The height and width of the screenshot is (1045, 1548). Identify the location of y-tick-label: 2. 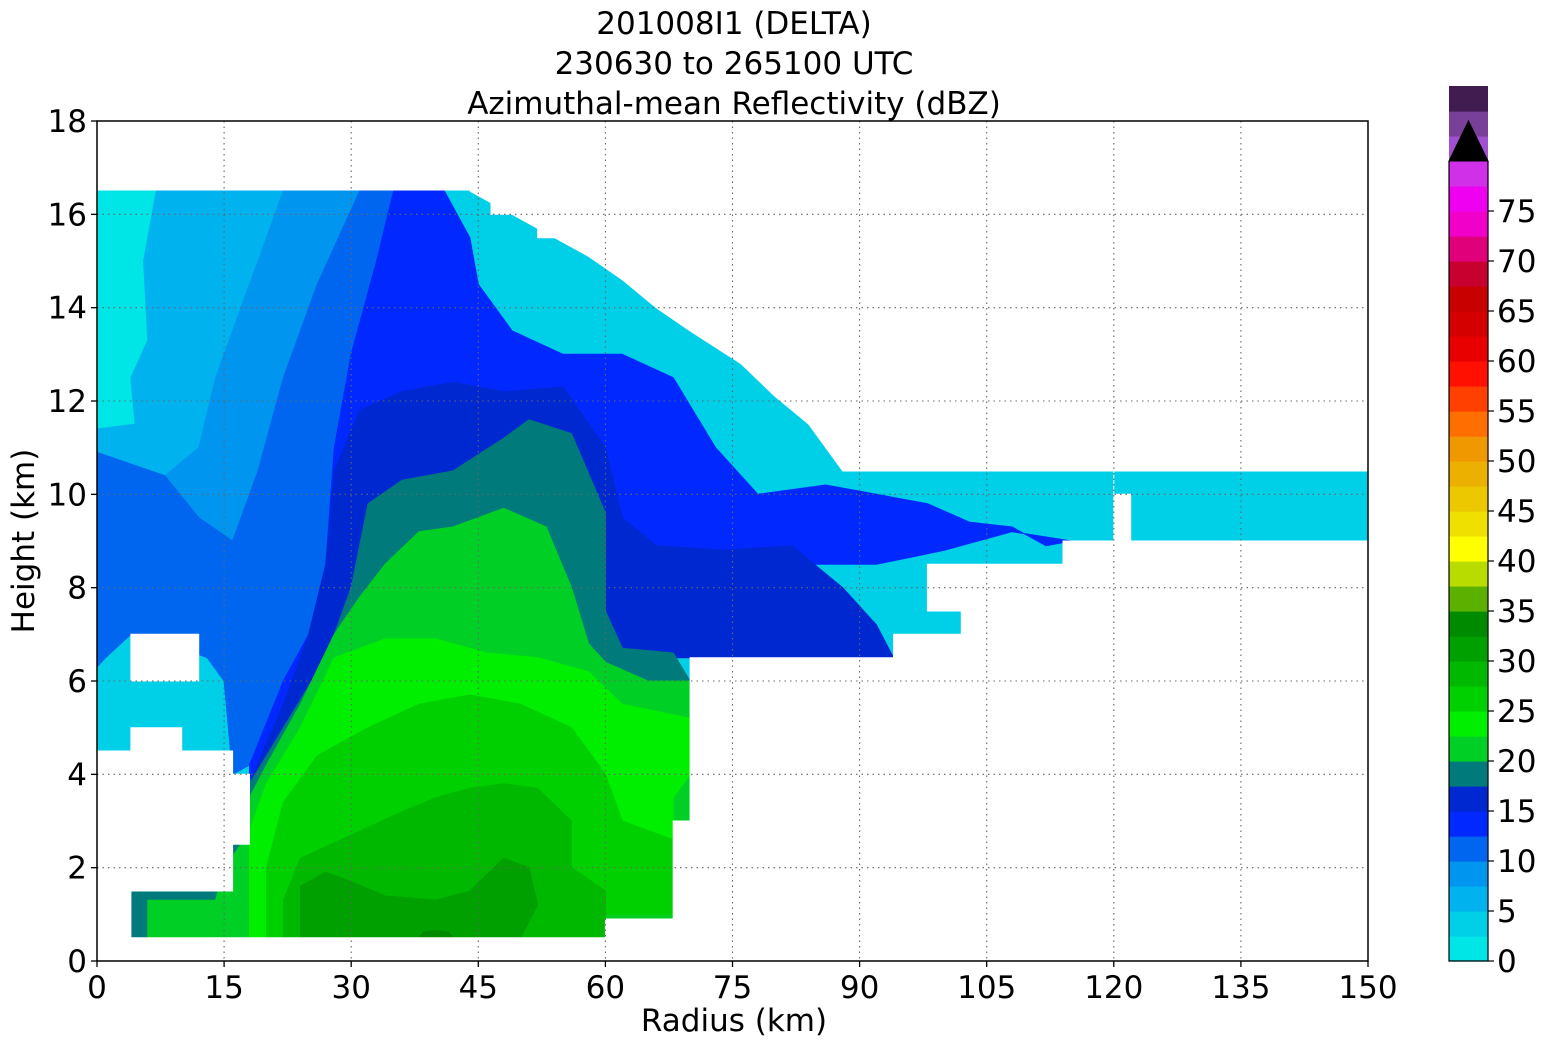
(77, 869).